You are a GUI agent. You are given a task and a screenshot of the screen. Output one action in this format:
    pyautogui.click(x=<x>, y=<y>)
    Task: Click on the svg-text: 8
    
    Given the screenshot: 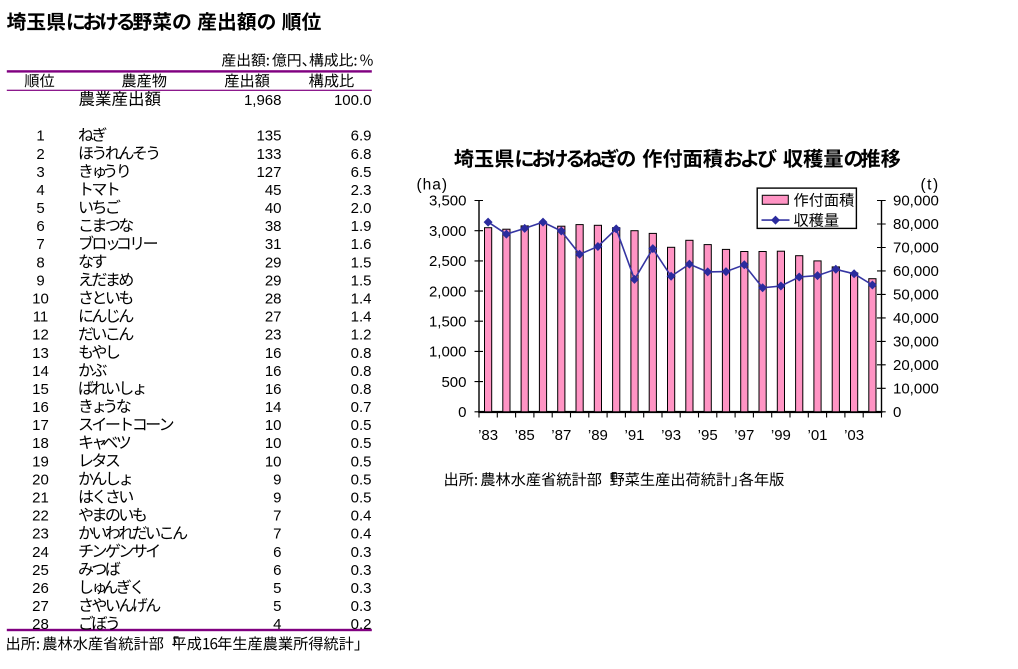 What is the action you would take?
    pyautogui.click(x=40, y=262)
    